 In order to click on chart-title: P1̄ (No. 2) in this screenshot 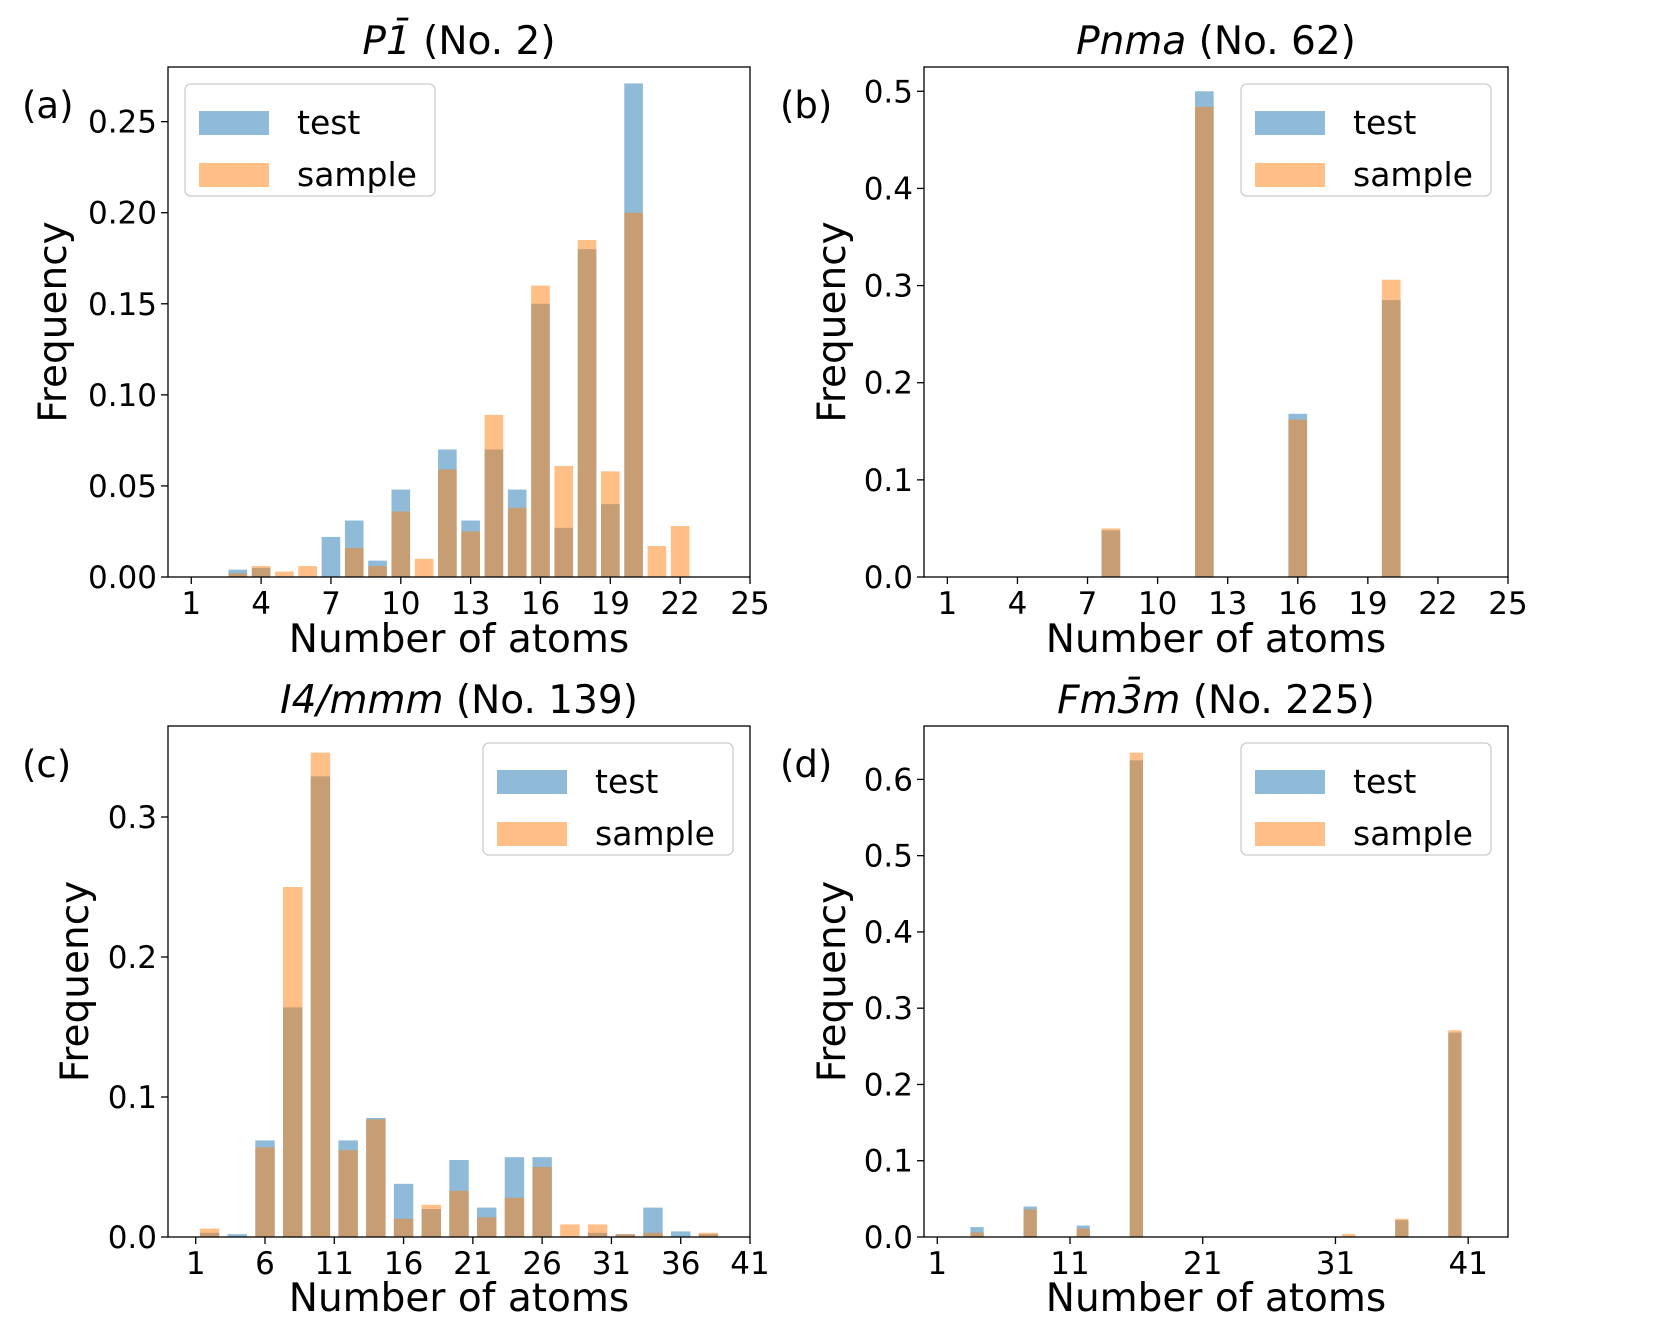, I will do `click(458, 41)`.